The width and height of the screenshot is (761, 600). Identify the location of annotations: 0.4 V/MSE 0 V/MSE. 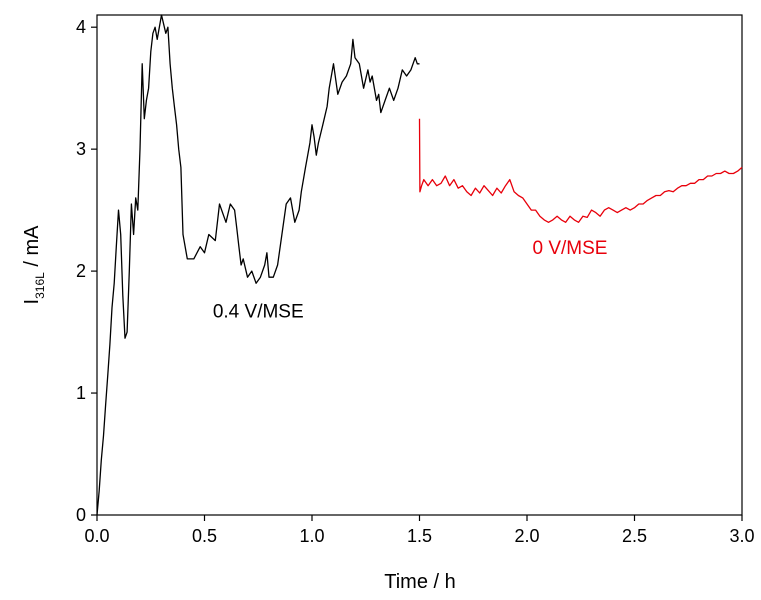
(410, 280).